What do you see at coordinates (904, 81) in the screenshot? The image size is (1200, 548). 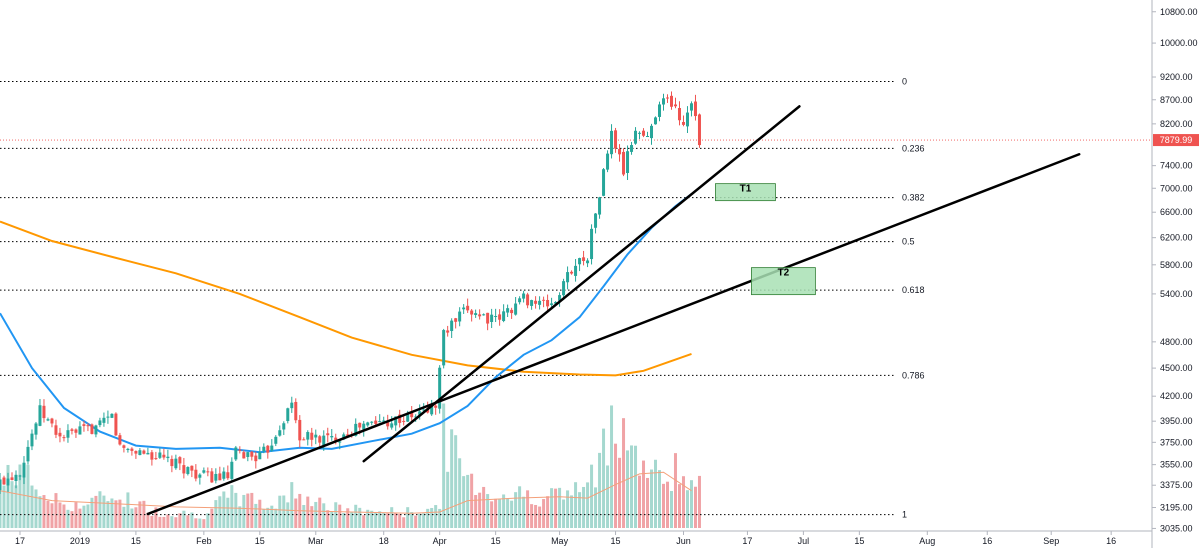 I see `fib-level-label: 0` at bounding box center [904, 81].